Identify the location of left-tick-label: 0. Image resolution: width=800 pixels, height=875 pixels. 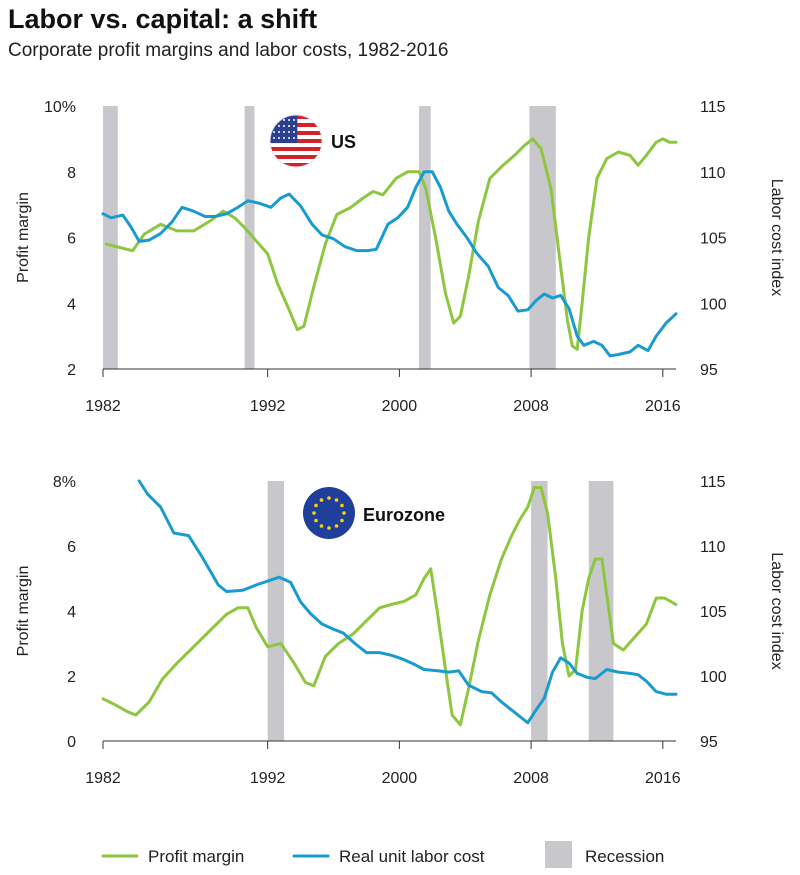
(71, 742).